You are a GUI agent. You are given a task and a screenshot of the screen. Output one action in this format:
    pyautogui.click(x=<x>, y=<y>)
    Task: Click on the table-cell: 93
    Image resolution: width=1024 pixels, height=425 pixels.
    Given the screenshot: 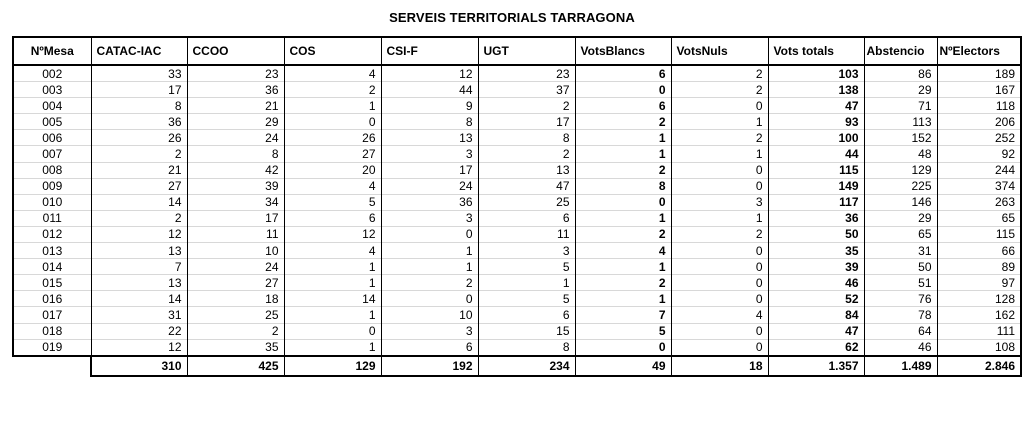 What is the action you would take?
    pyautogui.click(x=816, y=121)
    